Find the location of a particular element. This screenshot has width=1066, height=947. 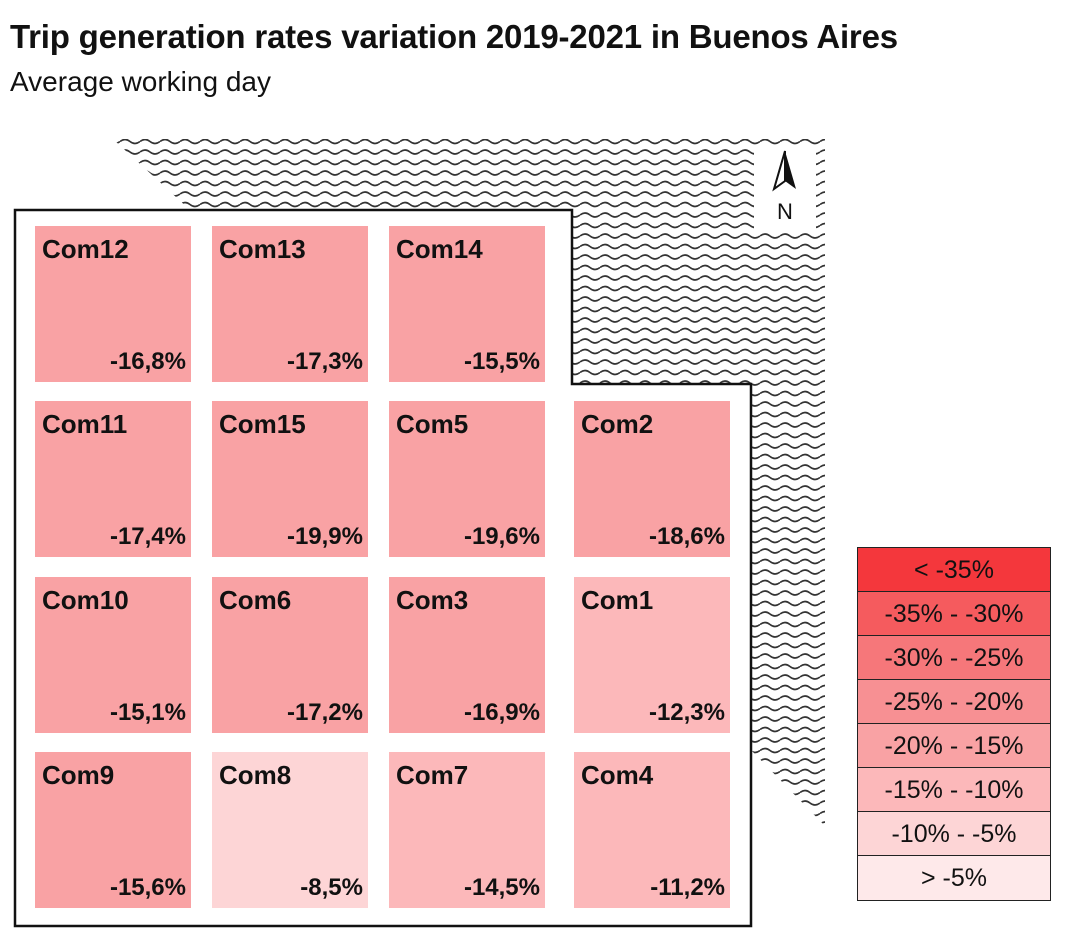

commune-tile-com13: Com13 -17,3% is located at coordinates (290, 304).